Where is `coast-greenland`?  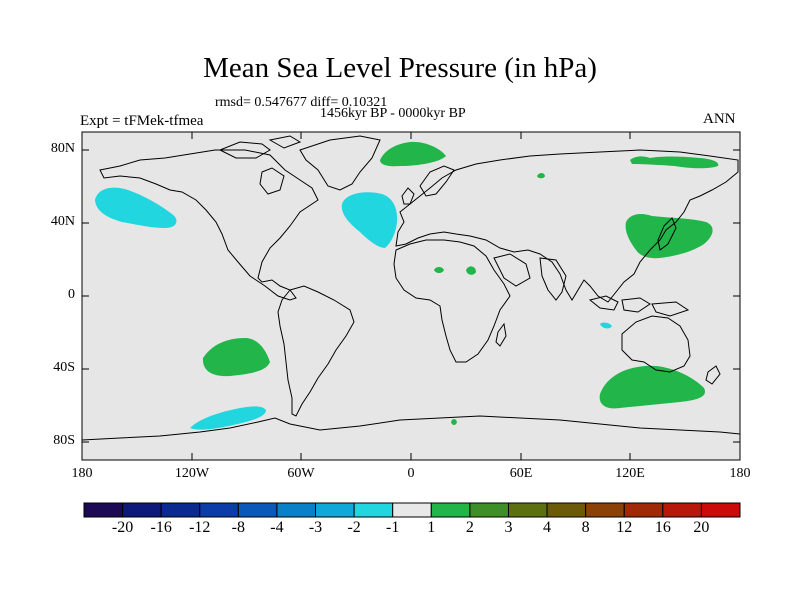
coast-greenland is located at coordinates (340, 163).